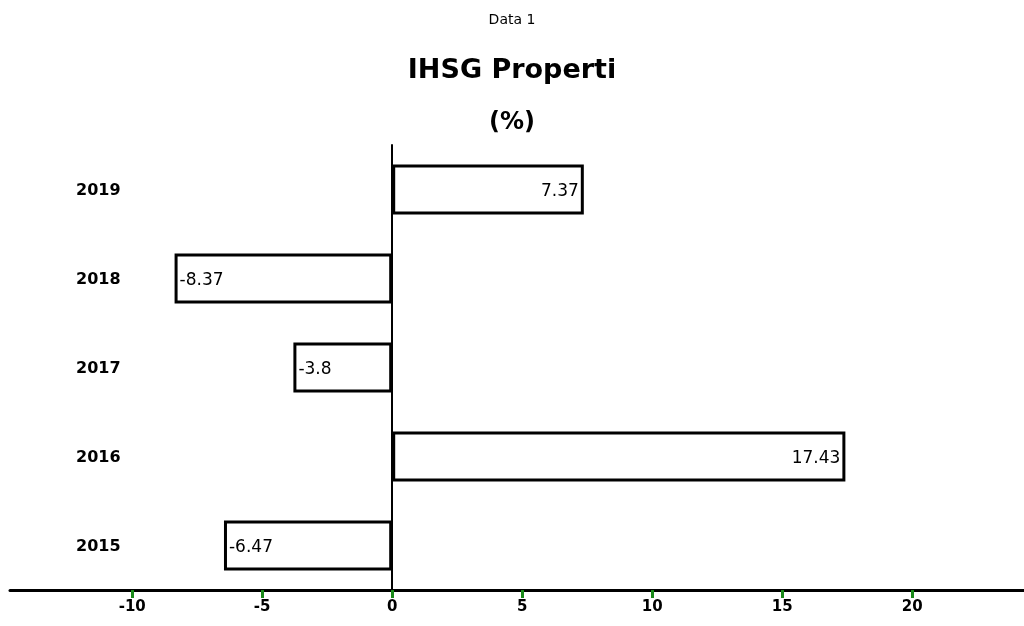  Describe the element at coordinates (392, 605) in the screenshot. I see `x-tick-label: 0` at that location.